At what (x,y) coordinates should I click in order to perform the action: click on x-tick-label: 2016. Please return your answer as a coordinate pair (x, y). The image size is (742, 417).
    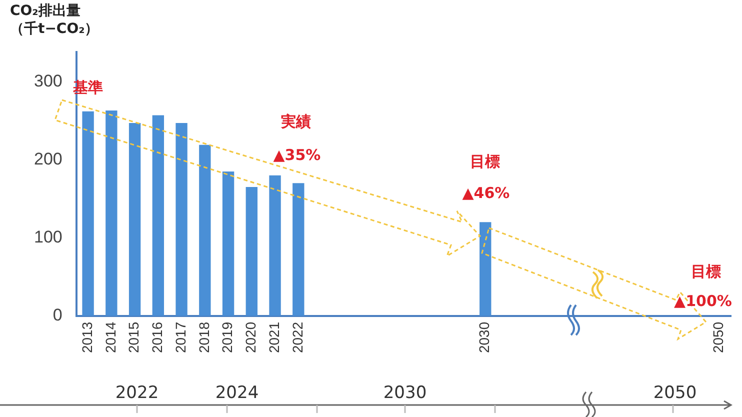
    Looking at the image, I should click on (157, 338).